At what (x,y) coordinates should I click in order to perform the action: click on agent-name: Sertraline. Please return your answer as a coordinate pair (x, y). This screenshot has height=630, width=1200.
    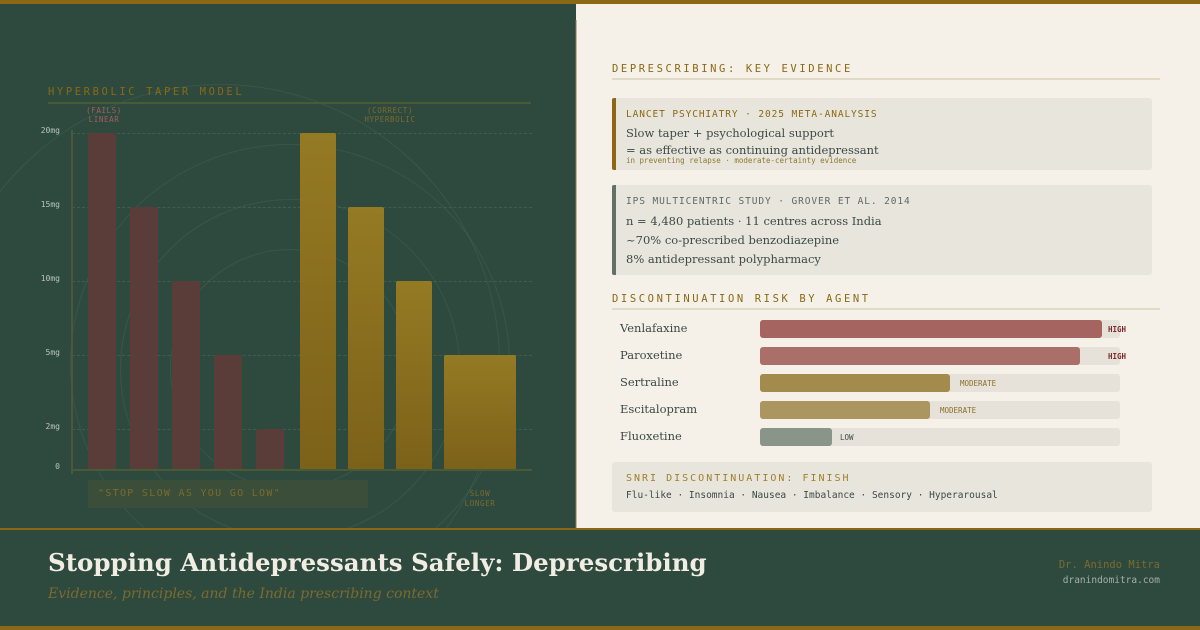
    Looking at the image, I should click on (649, 382).